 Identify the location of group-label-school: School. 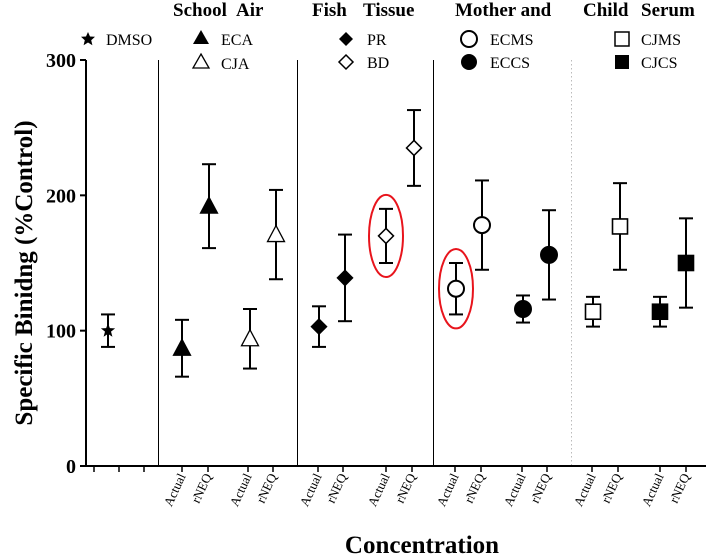
(200, 10).